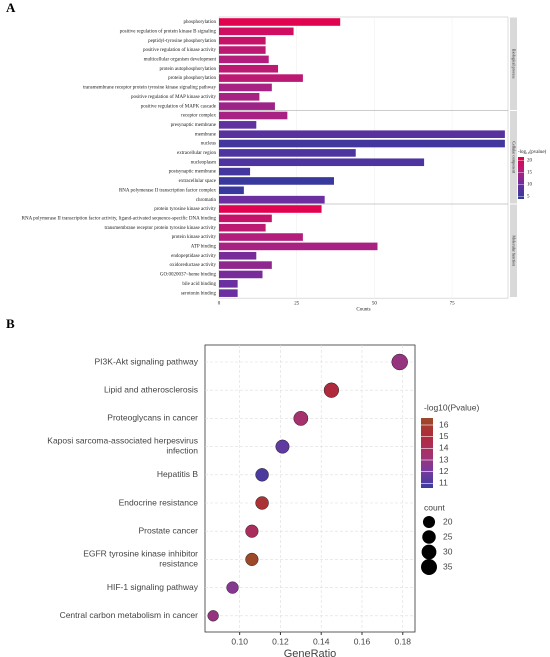 This screenshot has height=657, width=550. I want to click on colorbar-tick-label: 12, so click(444, 471).